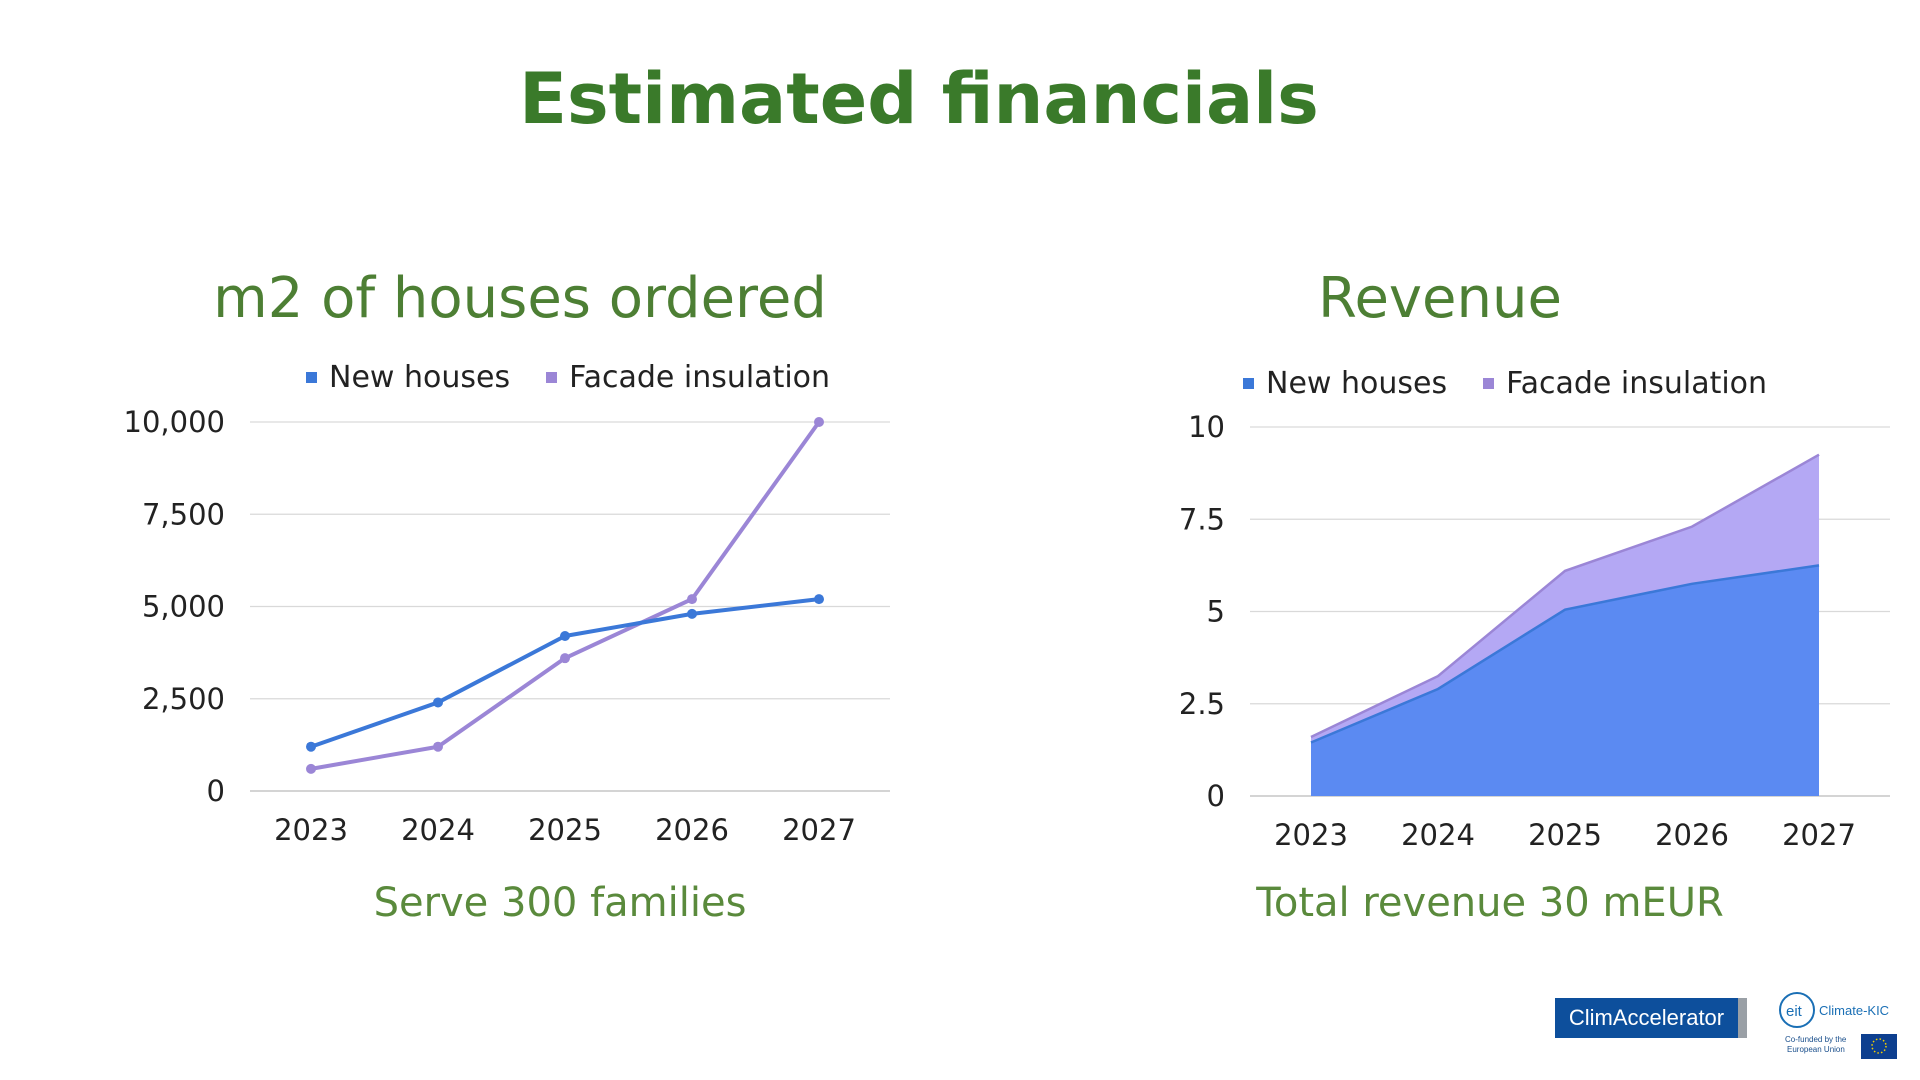 This screenshot has width=1920, height=1080. Describe the element at coordinates (1311, 835) in the screenshot. I see `revenue-x-tick-label: 2023` at that location.